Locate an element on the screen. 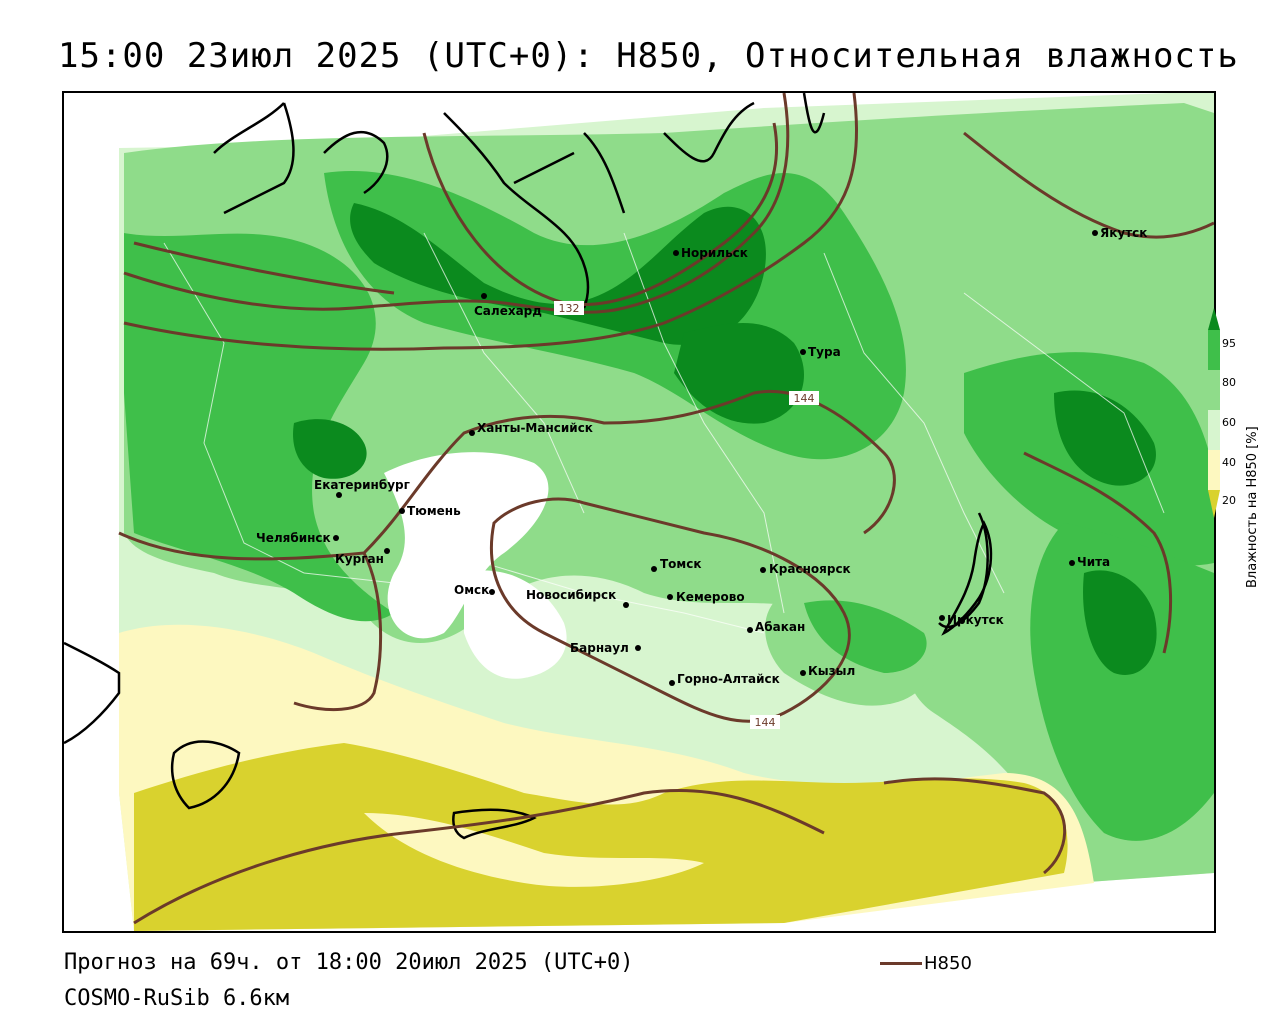  city-label: Красноярск is located at coordinates (810, 569).